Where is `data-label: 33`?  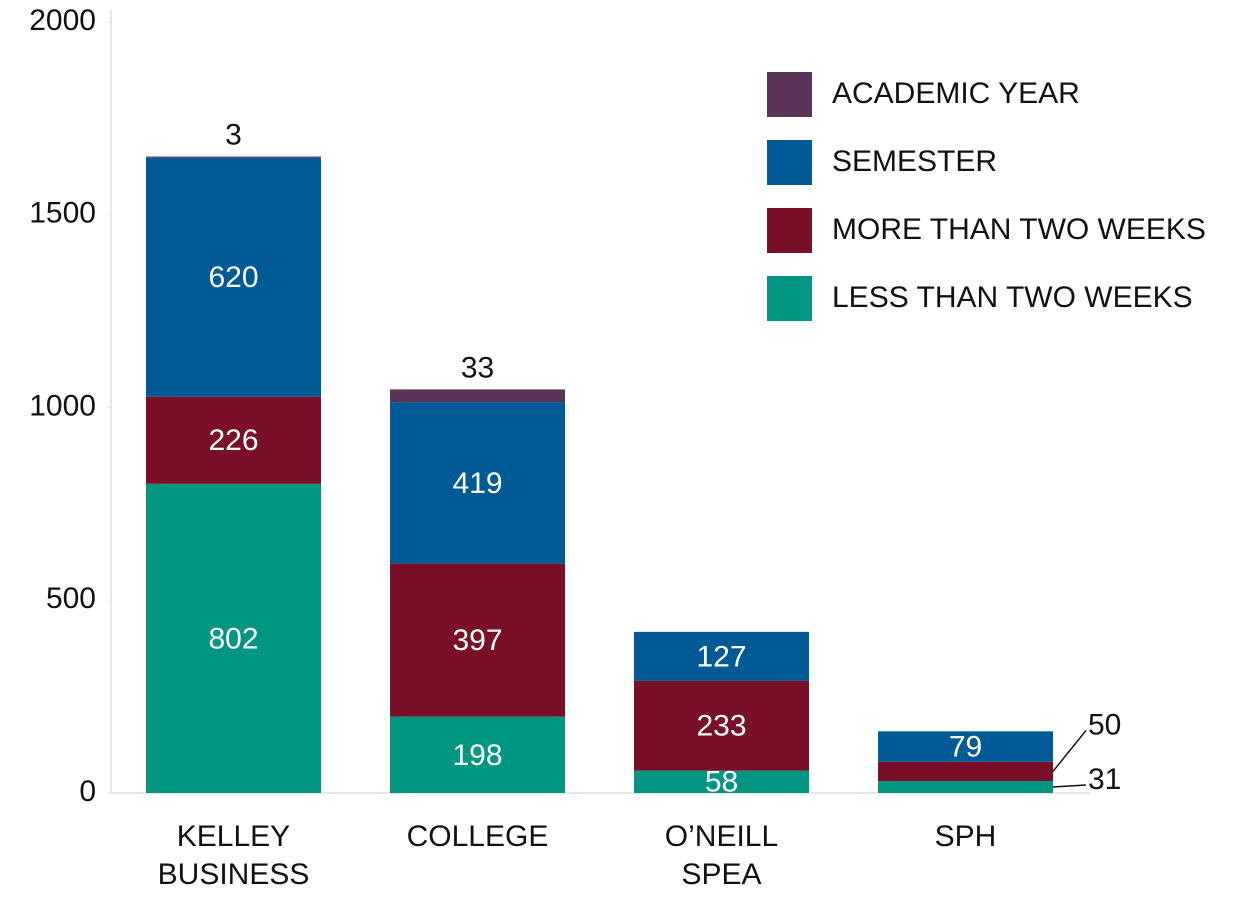
data-label: 33 is located at coordinates (477, 367).